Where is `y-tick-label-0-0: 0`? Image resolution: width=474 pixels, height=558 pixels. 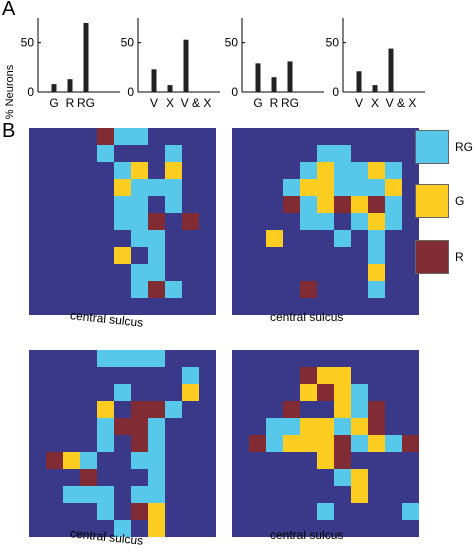 y-tick-label-0-0: 0 is located at coordinates (30, 92).